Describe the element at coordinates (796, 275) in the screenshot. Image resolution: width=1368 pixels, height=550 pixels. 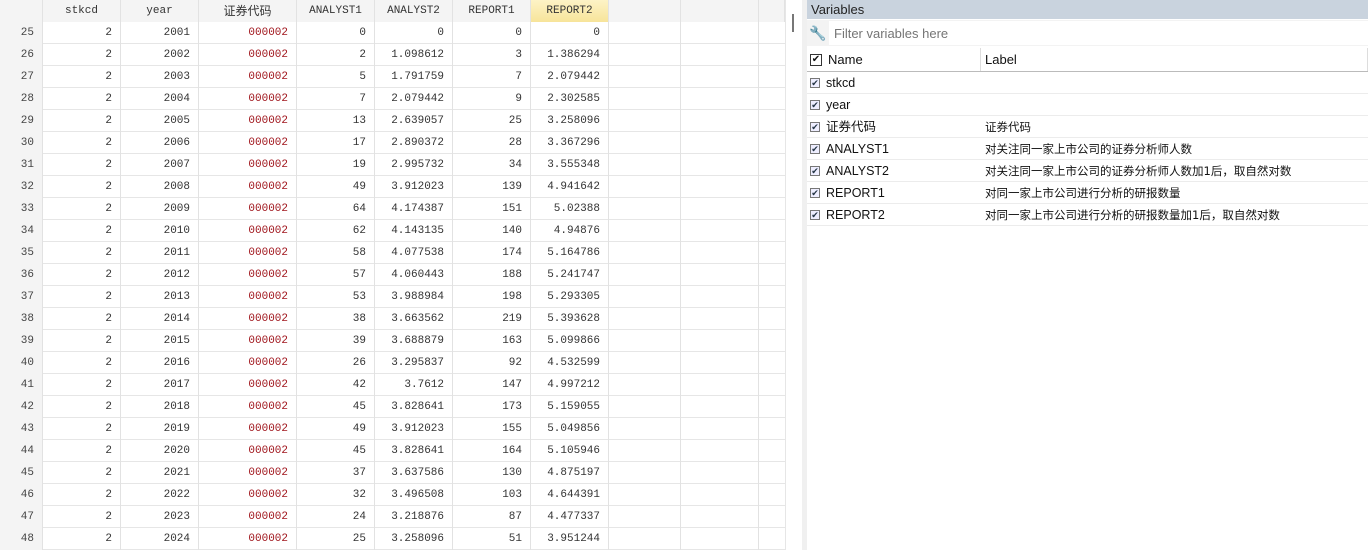
I see `panel-splitter` at that location.